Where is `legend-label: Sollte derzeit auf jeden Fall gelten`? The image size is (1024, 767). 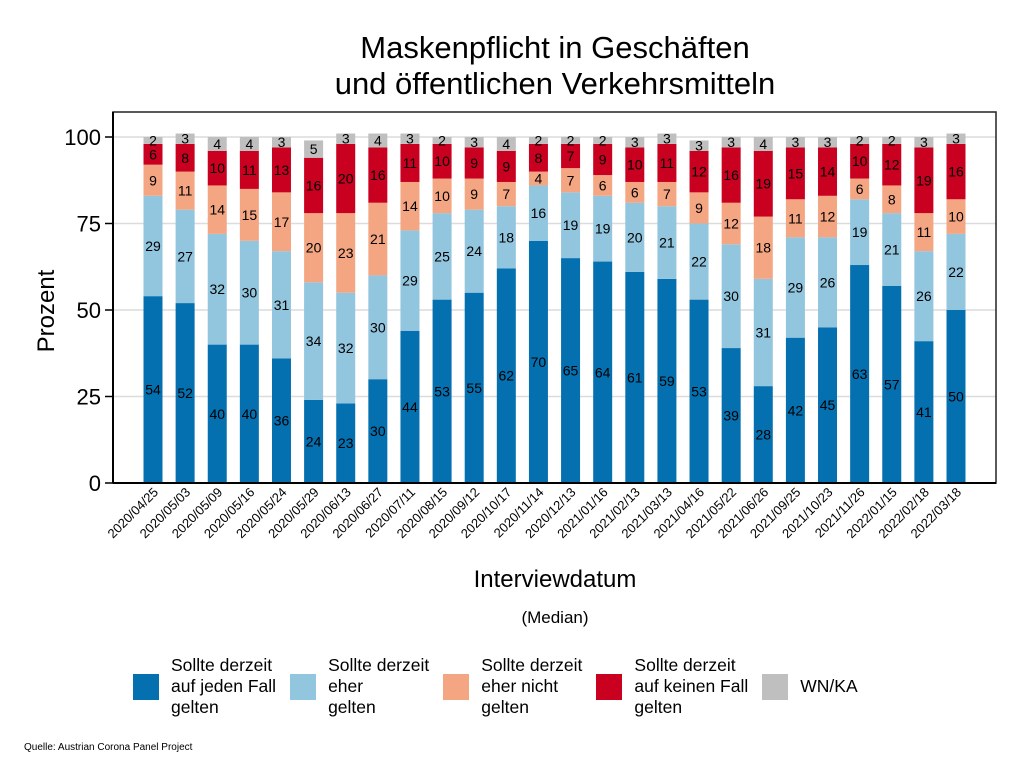 legend-label: Sollte derzeit auf jeden Fall gelten is located at coordinates (224, 686).